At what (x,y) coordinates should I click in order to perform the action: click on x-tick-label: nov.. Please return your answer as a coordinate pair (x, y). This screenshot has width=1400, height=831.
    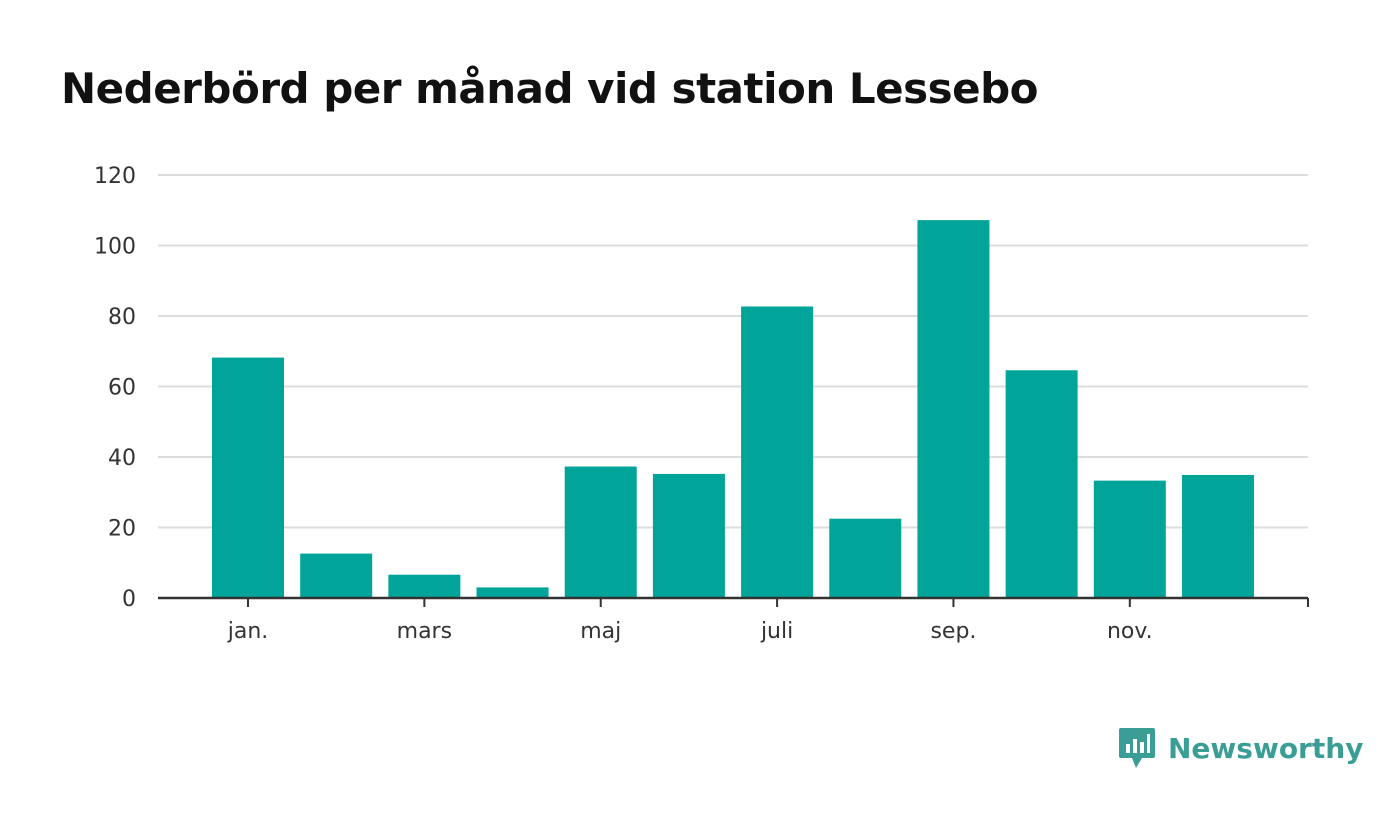
    Looking at the image, I should click on (1130, 631).